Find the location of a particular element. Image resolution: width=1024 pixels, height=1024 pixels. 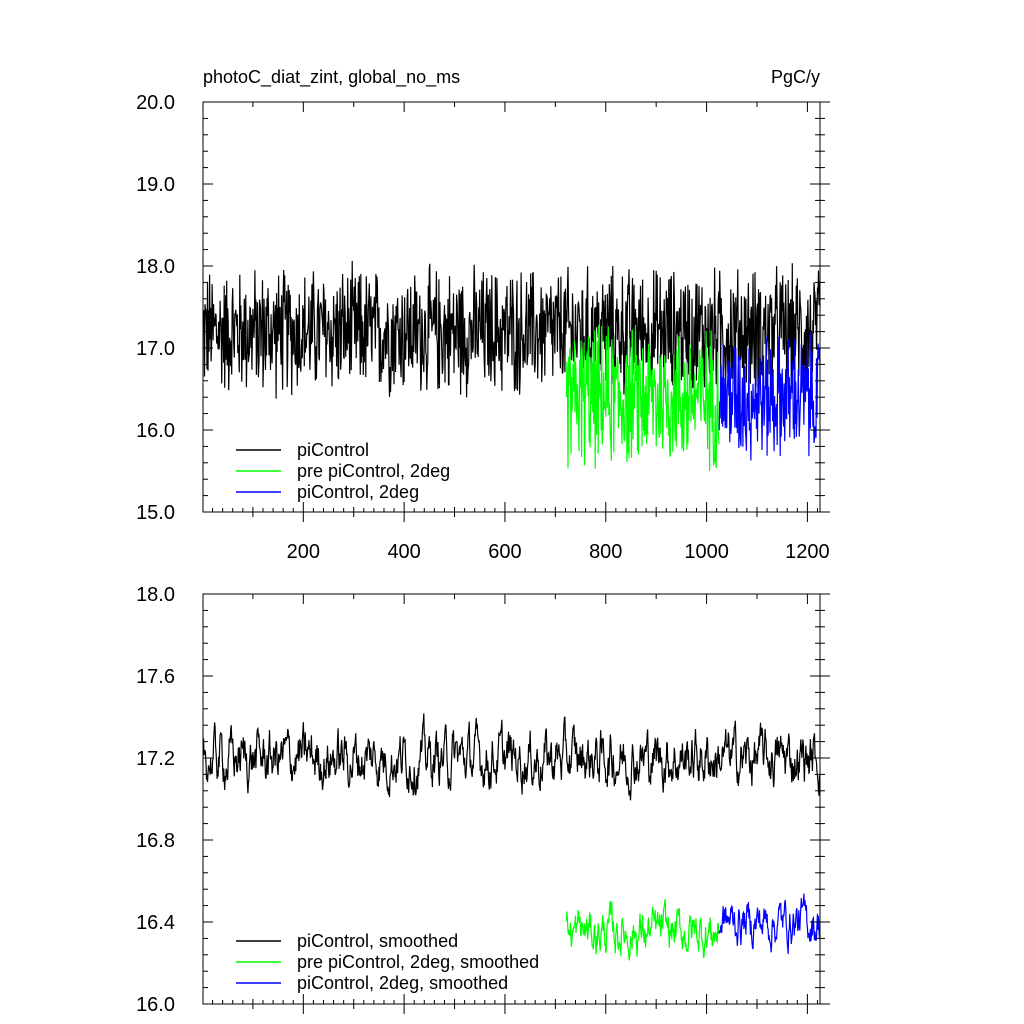

chart-title: photoC_diat_zint, global_no_ms is located at coordinates (331, 77).